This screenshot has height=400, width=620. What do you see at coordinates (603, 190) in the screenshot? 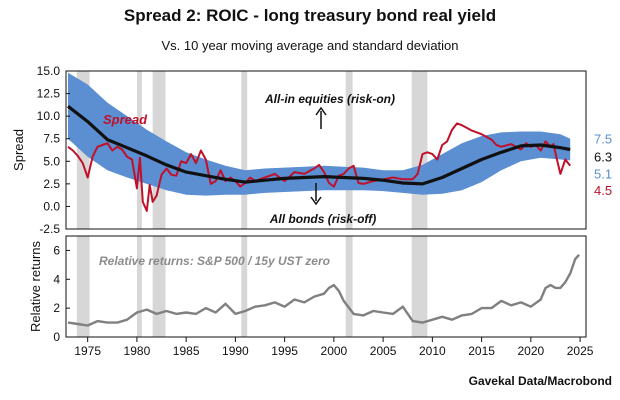
I see `right-value-spread-last: 4.5` at bounding box center [603, 190].